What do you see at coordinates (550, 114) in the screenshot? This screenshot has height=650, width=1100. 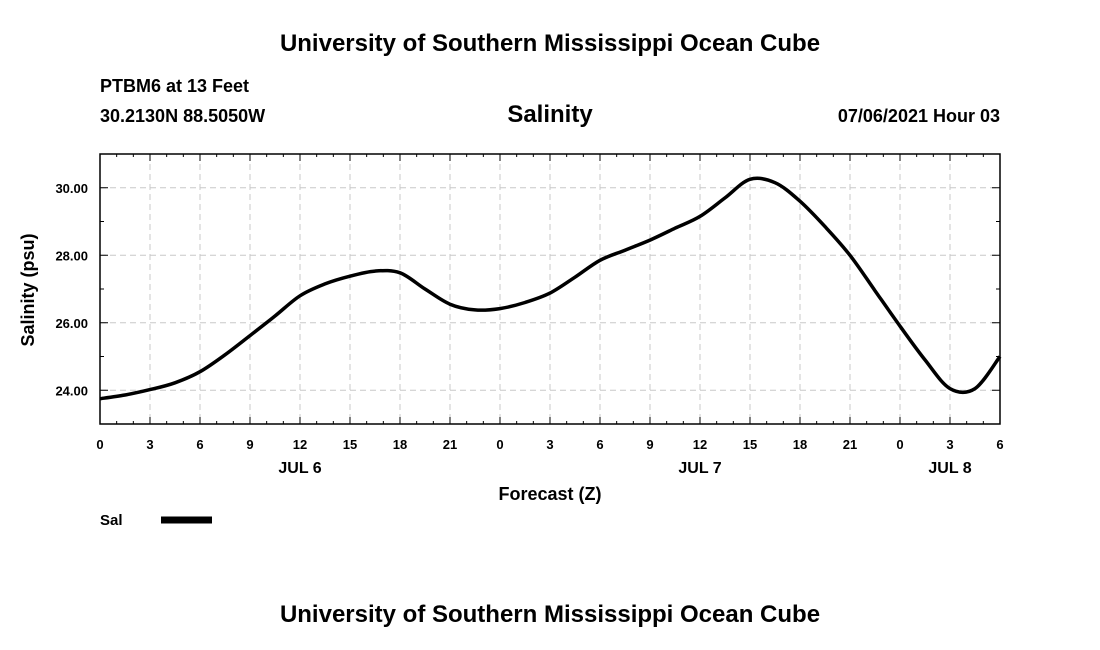 I see `variable-title: Salinity` at bounding box center [550, 114].